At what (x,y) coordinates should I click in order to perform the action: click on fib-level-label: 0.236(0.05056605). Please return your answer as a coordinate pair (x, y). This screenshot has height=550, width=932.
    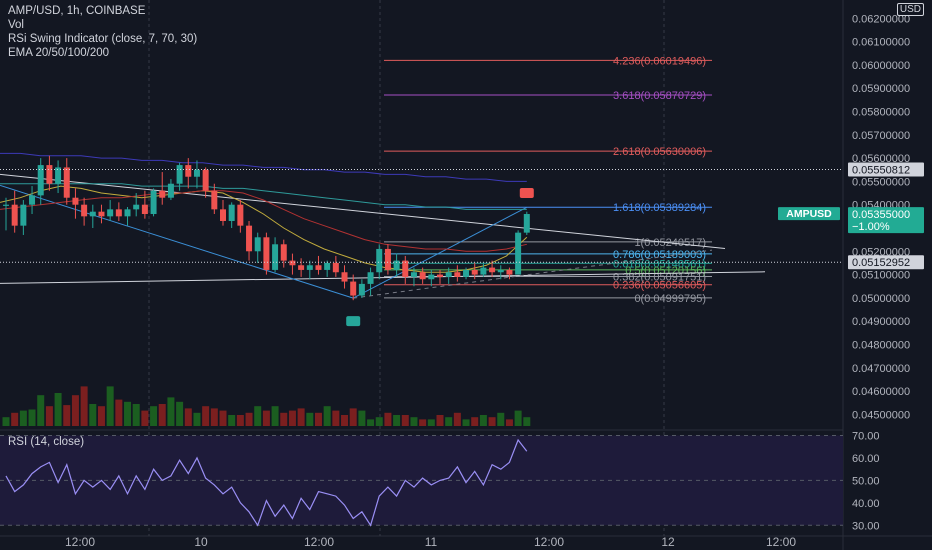
    Looking at the image, I should click on (659, 286).